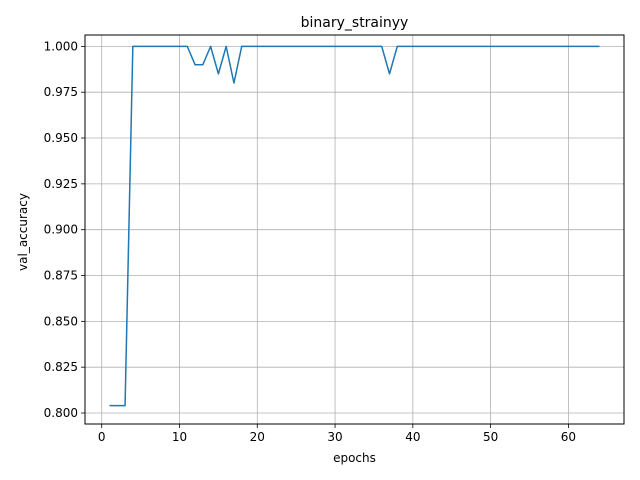 This screenshot has height=480, width=640. What do you see at coordinates (61, 92) in the screenshot?
I see `y-tick-label: 0.975` at bounding box center [61, 92].